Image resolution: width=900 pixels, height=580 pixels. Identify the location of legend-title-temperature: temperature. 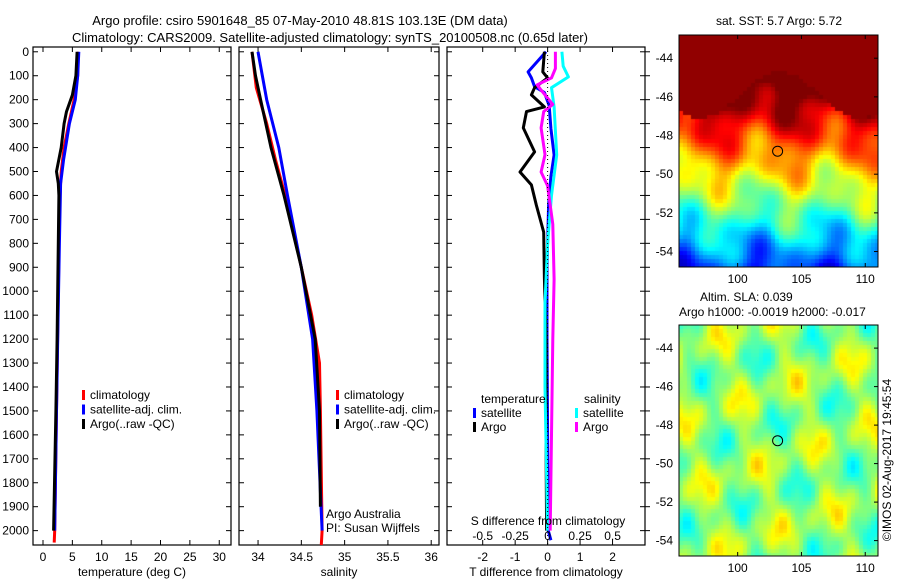
(513, 399).